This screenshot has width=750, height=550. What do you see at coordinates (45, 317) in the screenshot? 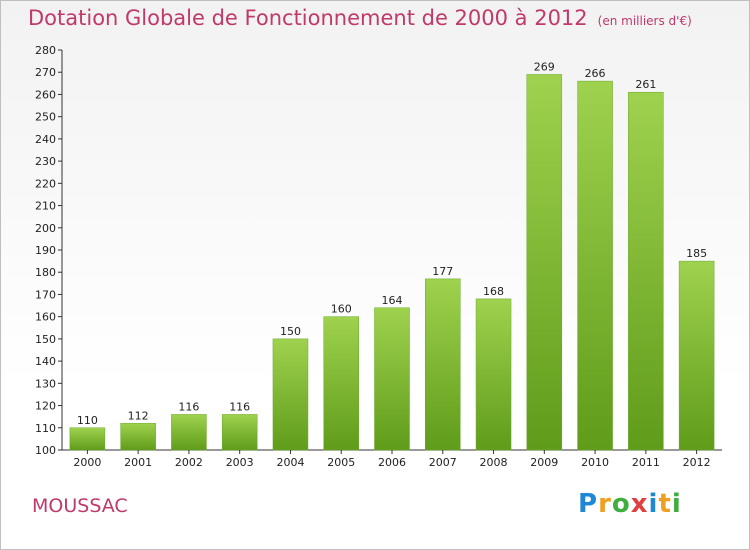
I see `y-tick-label: 160` at bounding box center [45, 317].